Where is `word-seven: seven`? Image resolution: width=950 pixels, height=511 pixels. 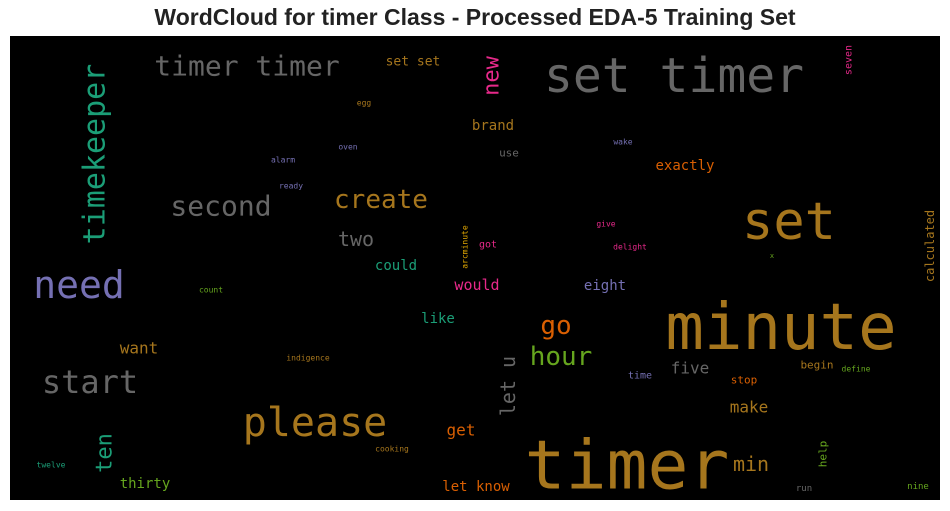 word-seven: seven is located at coordinates (849, 60).